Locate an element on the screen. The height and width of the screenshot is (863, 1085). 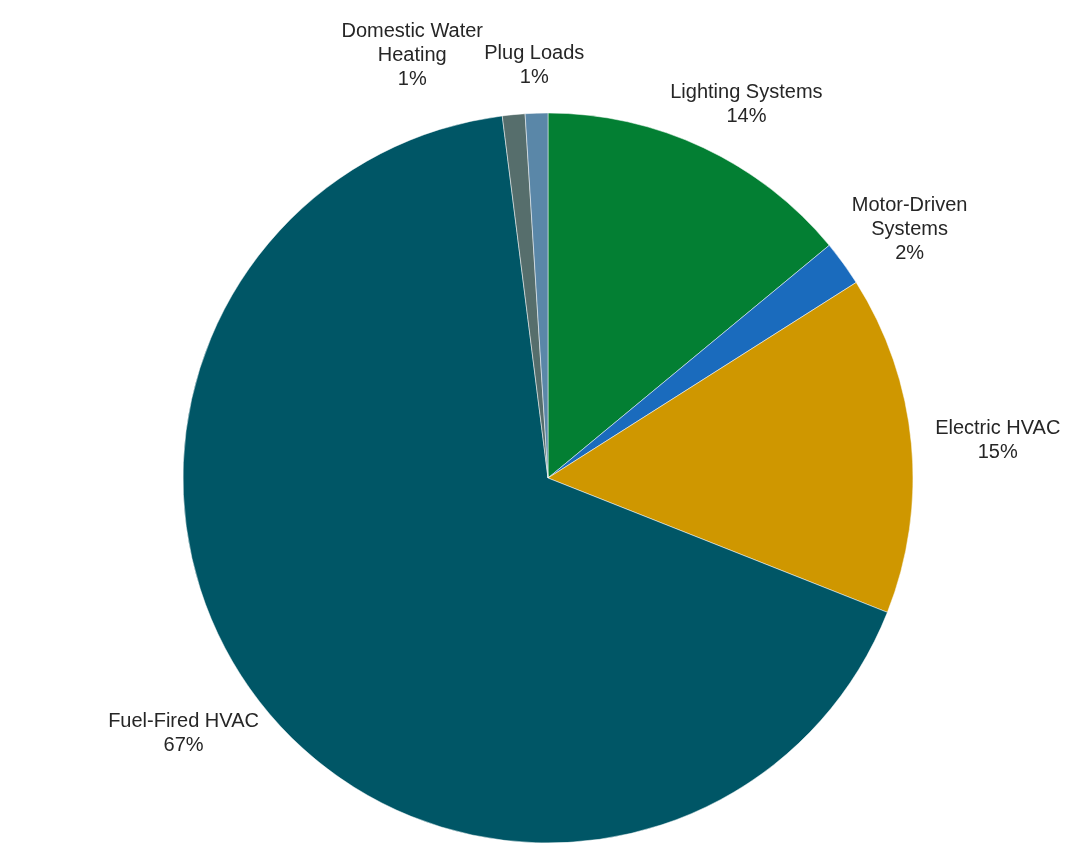
slice-label: Domestic Water Heating is located at coordinates (412, 41).